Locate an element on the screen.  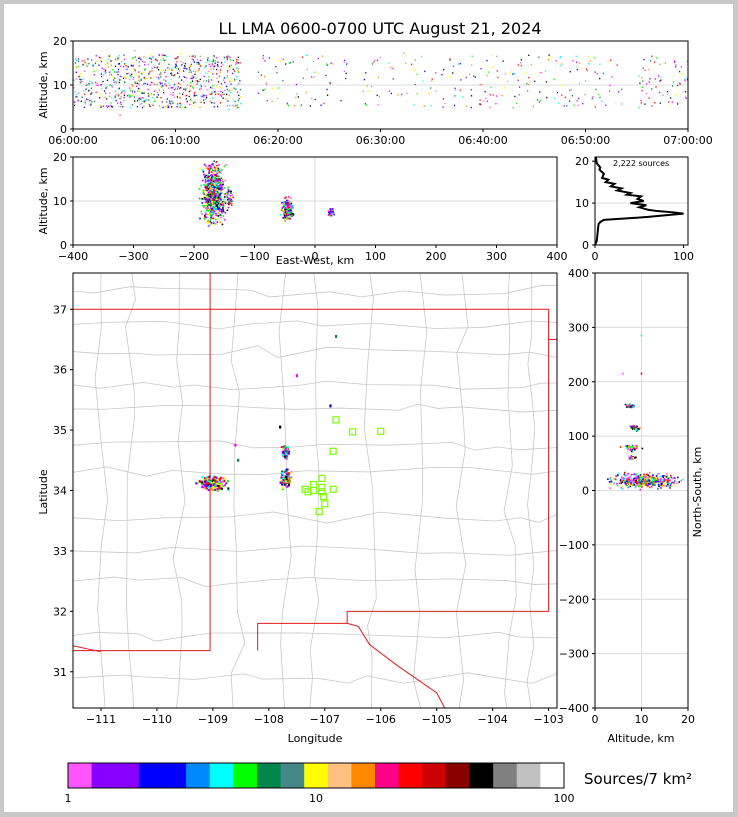
lma-station-marker is located at coordinates (324, 496).